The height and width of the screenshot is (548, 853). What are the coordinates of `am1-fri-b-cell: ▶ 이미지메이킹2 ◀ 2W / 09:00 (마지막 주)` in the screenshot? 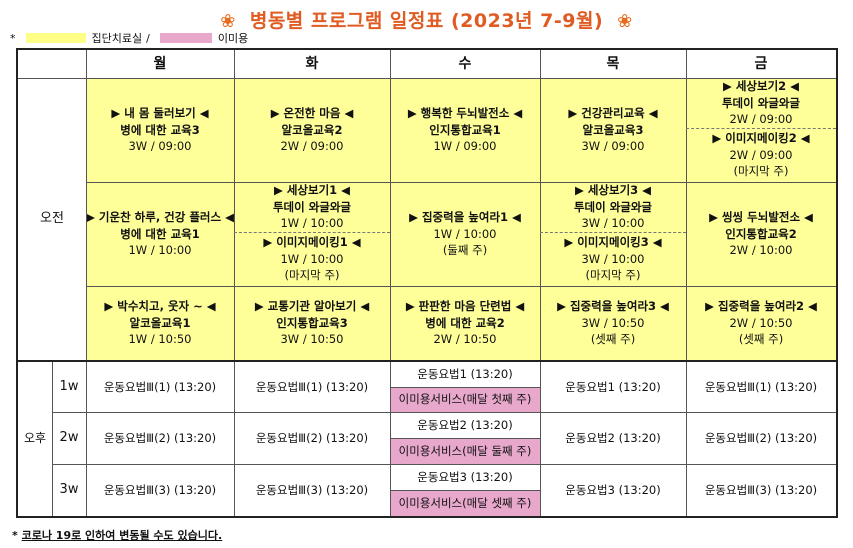 It's located at (761, 155).